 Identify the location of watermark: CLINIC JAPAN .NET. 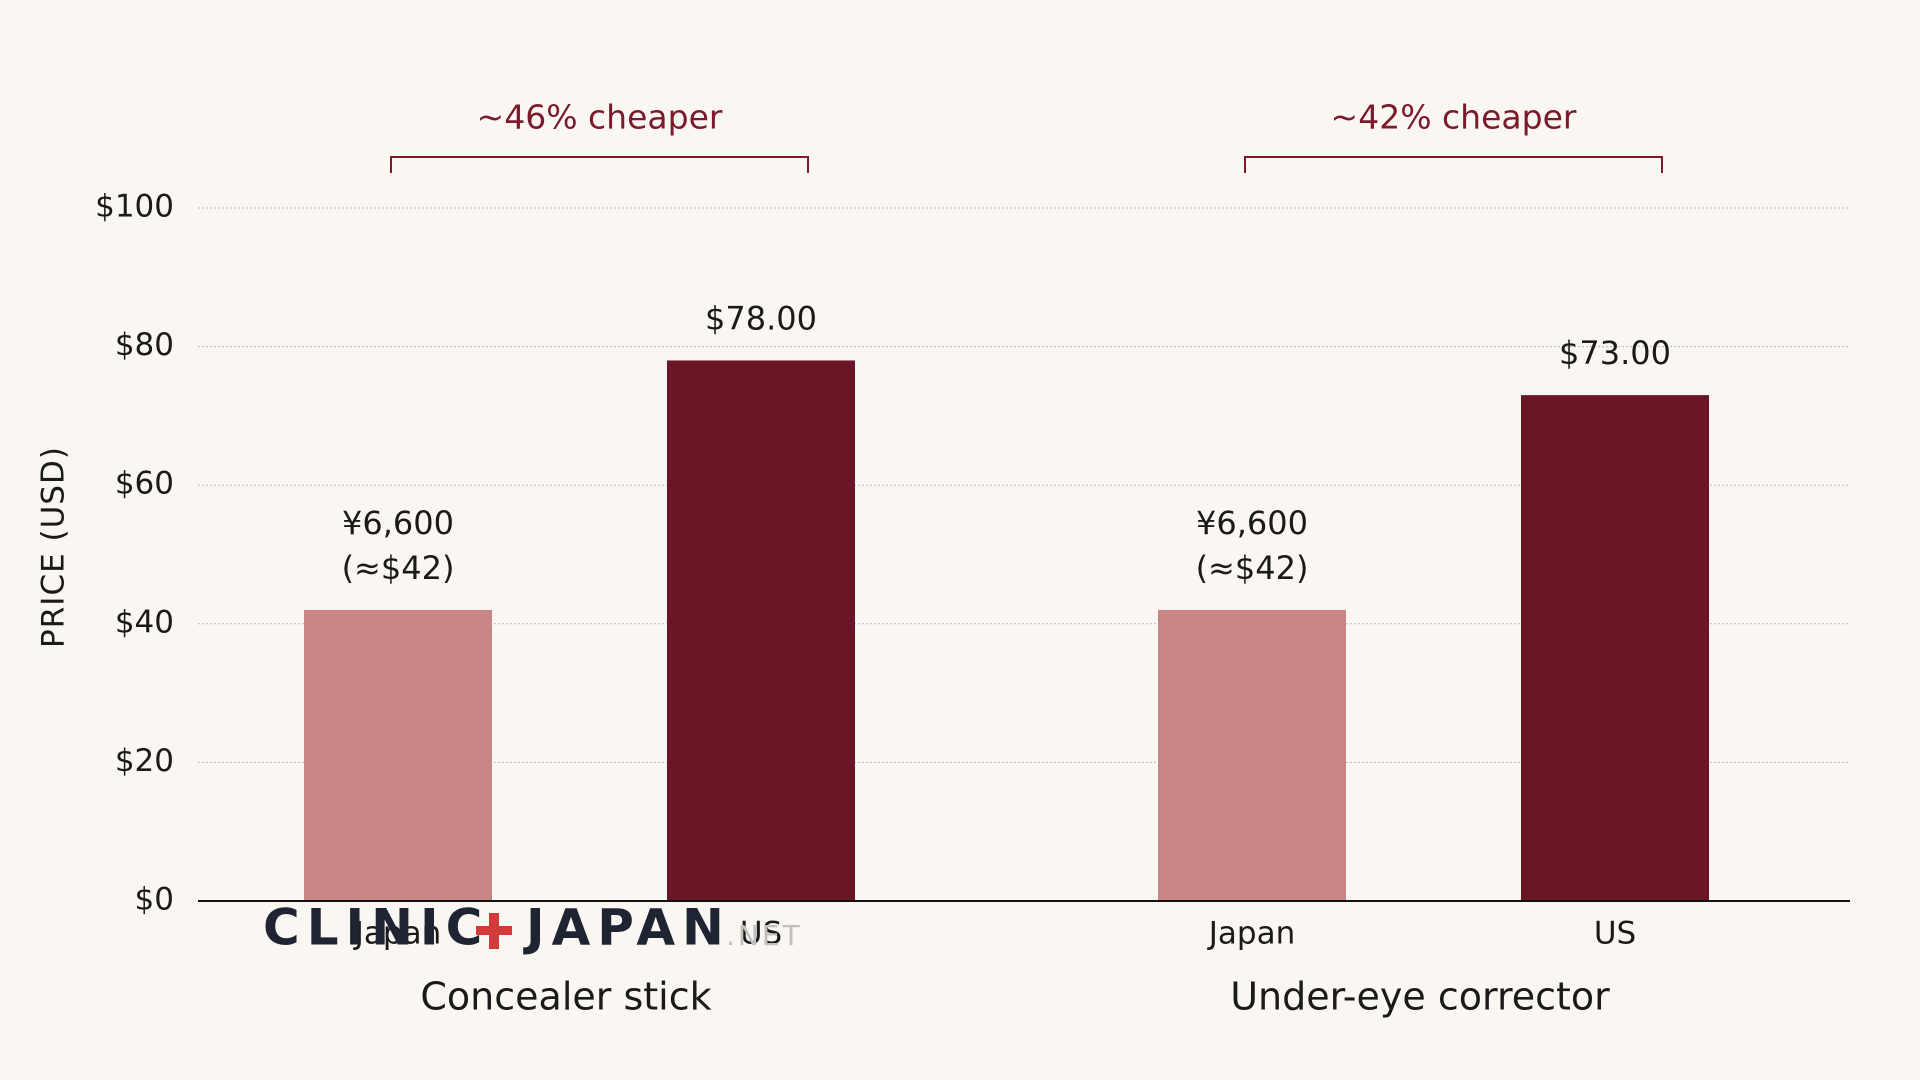
(533, 928).